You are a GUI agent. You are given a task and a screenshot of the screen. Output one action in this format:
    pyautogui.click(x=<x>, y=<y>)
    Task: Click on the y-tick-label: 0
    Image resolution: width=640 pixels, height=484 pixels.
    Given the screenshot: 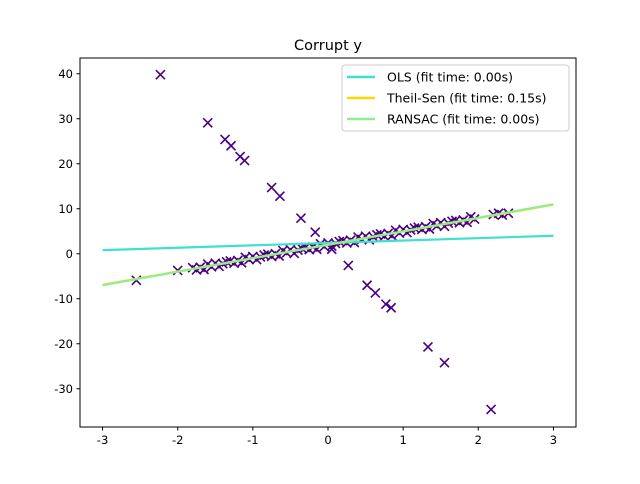 What is the action you would take?
    pyautogui.click(x=69, y=254)
    